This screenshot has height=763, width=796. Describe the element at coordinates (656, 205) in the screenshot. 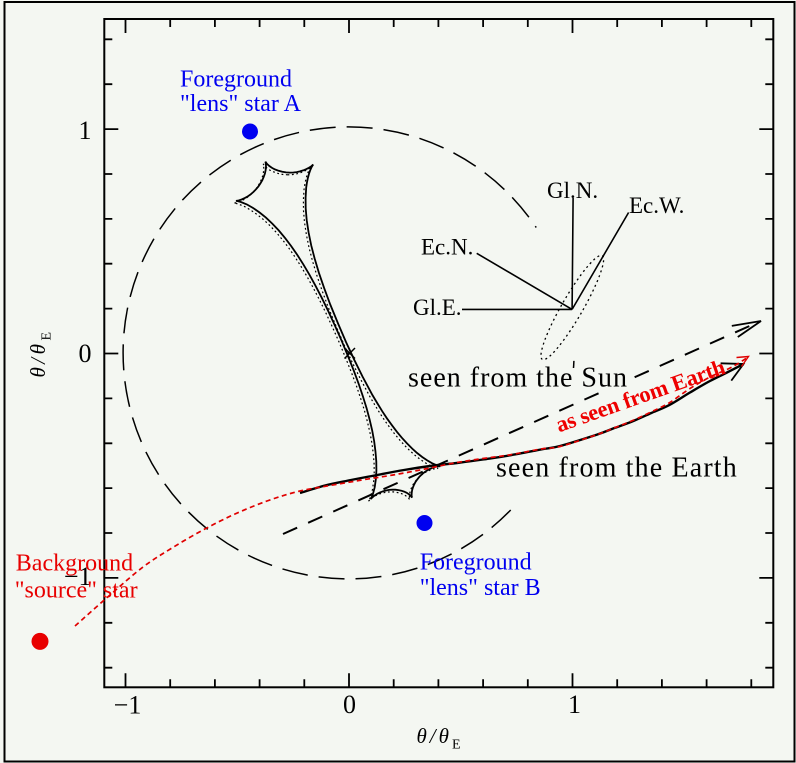

I see `svg-text: Ec.W.` at that location.